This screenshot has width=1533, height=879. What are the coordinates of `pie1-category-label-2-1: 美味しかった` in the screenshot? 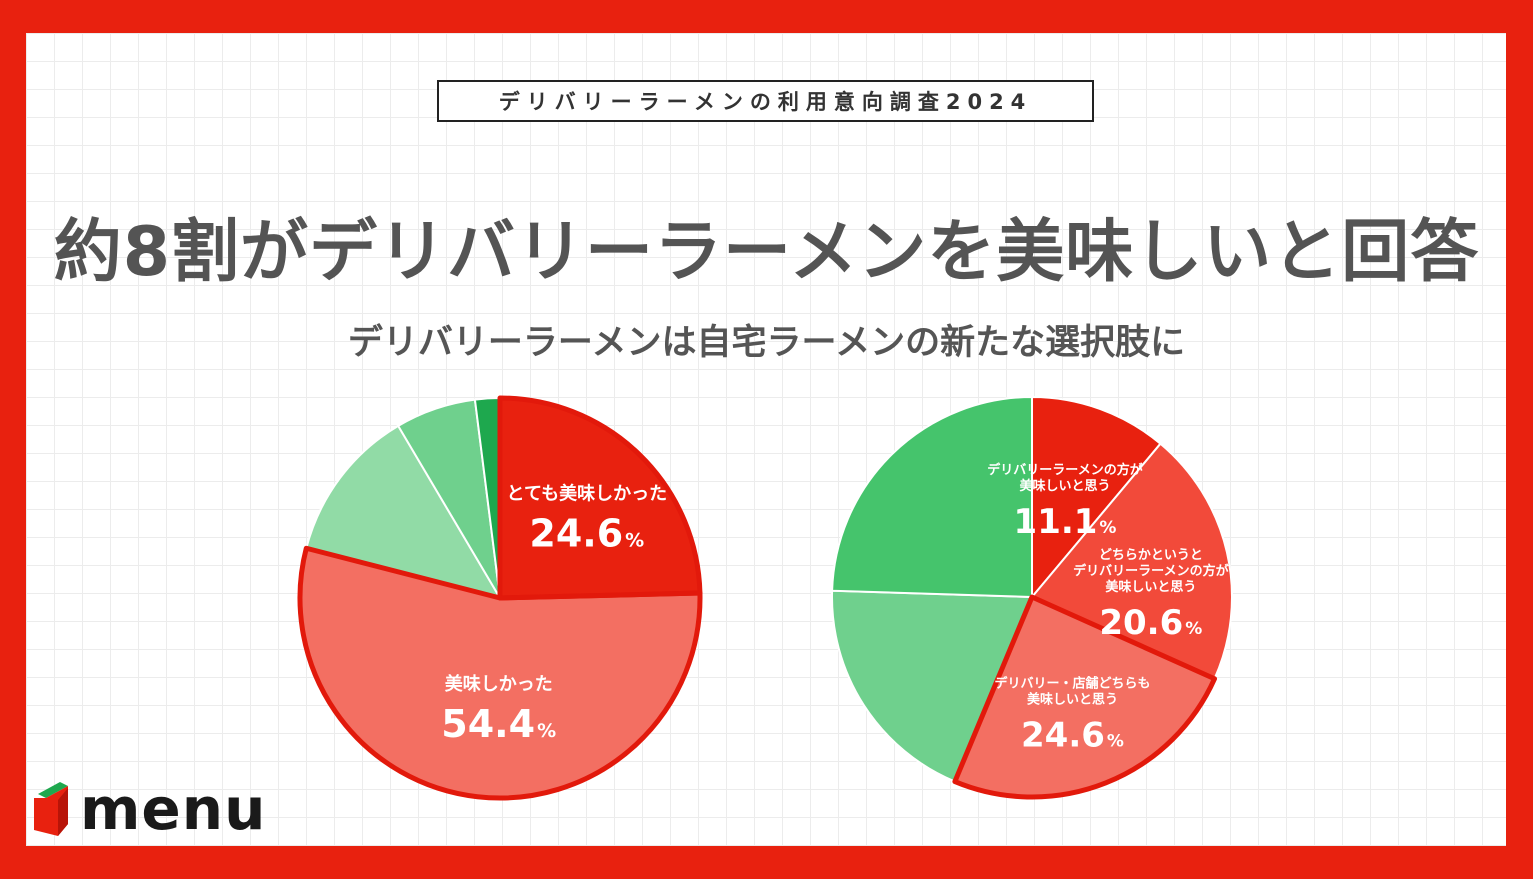 It's located at (499, 684).